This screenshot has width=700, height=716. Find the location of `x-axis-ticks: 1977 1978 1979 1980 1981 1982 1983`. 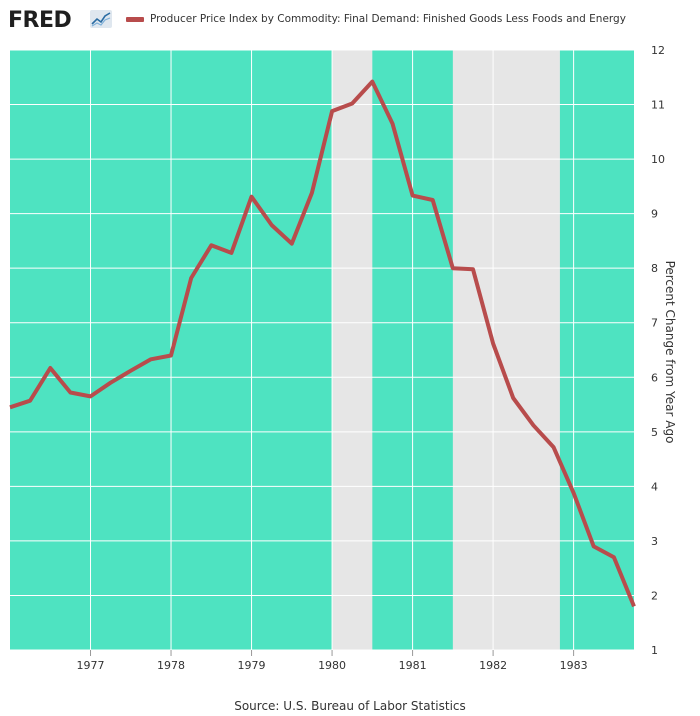

x-axis-ticks: 1977 1978 1979 1980 1981 1982 1983 is located at coordinates (332, 661).